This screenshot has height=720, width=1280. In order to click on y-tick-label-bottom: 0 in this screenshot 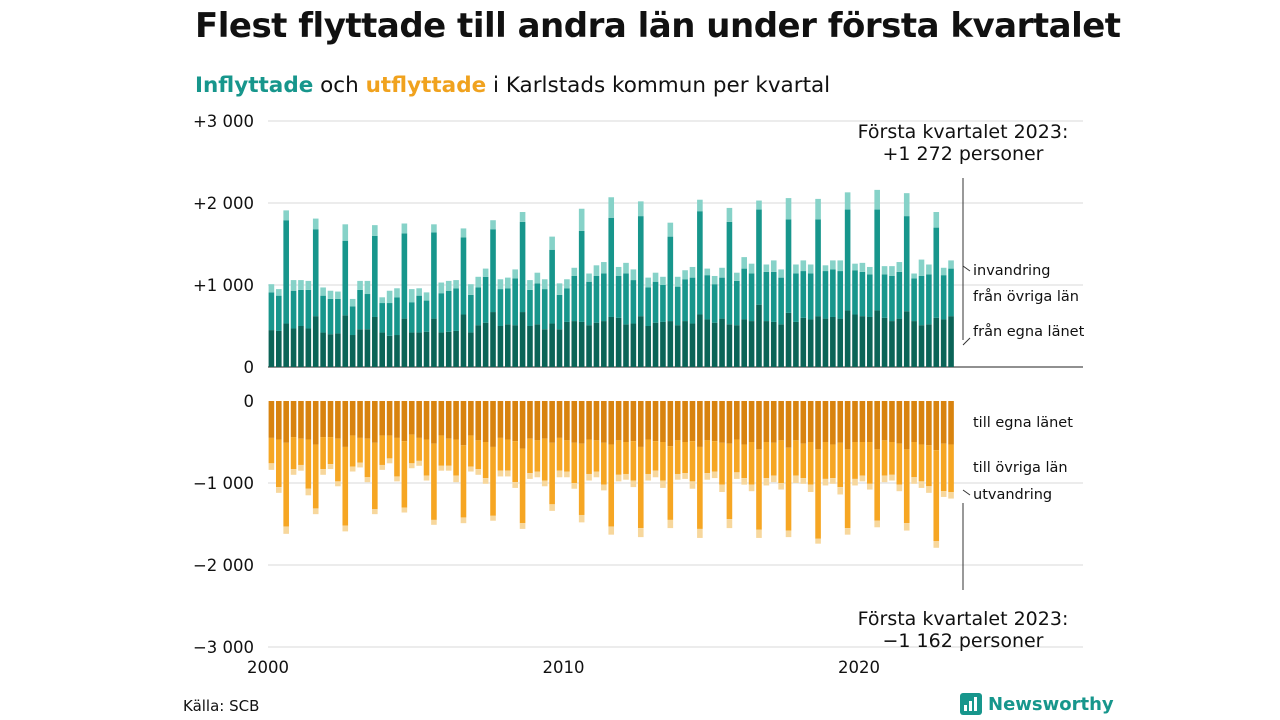, I will do `click(249, 401)`.